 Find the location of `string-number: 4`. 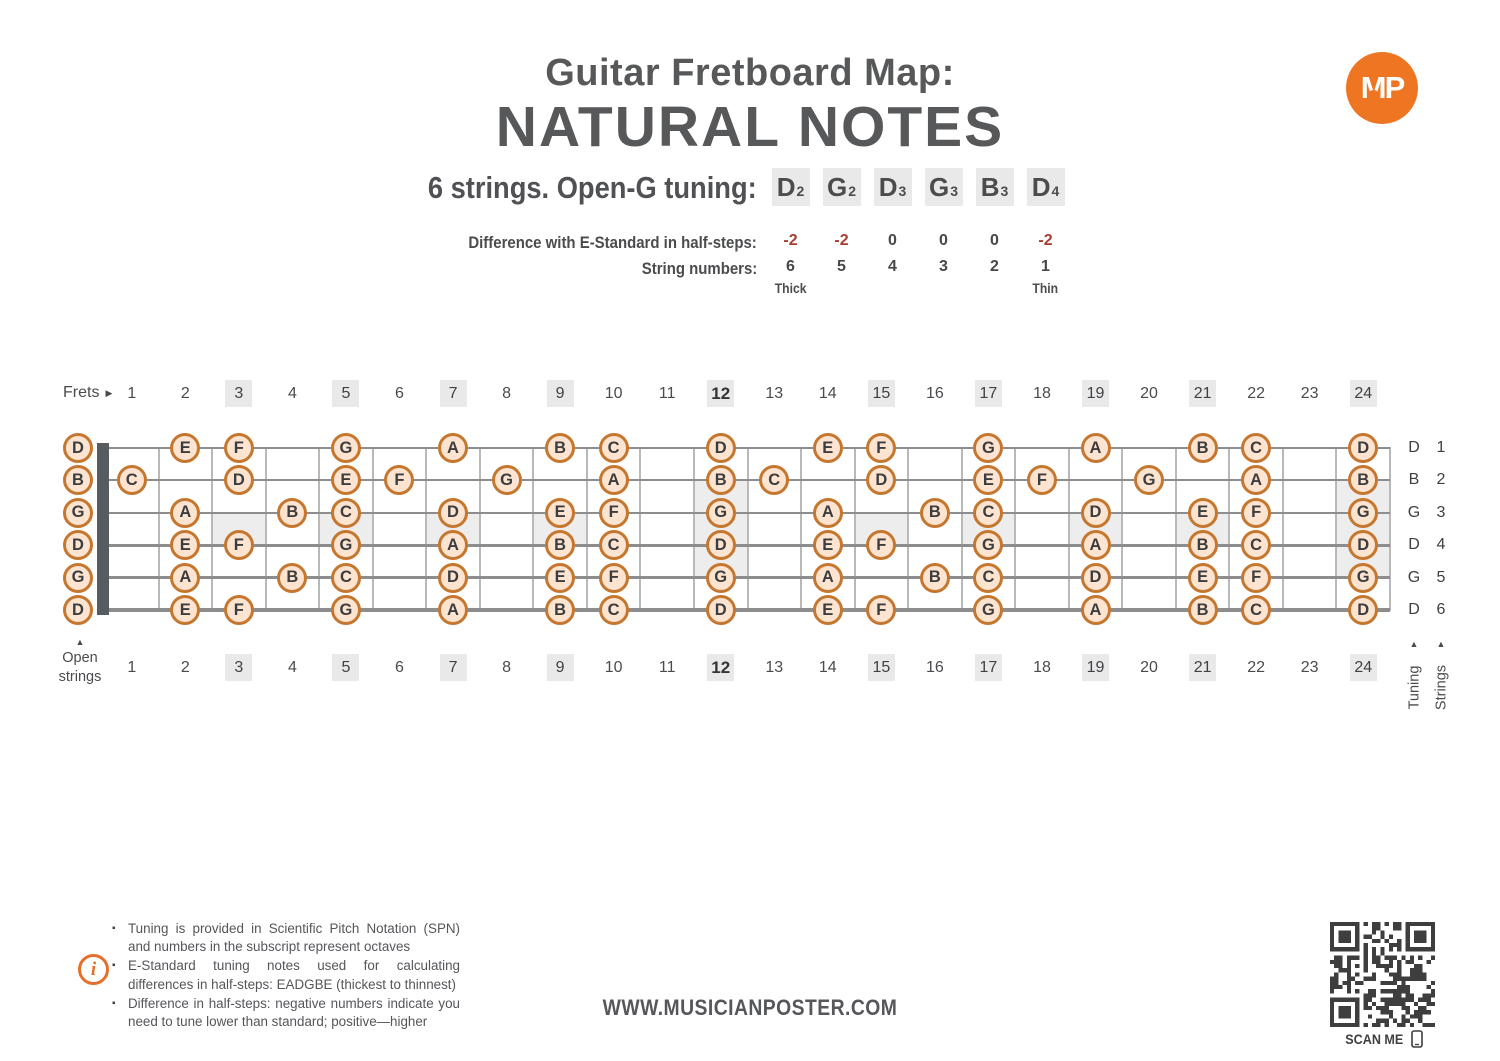

string-number: 4 is located at coordinates (892, 266).